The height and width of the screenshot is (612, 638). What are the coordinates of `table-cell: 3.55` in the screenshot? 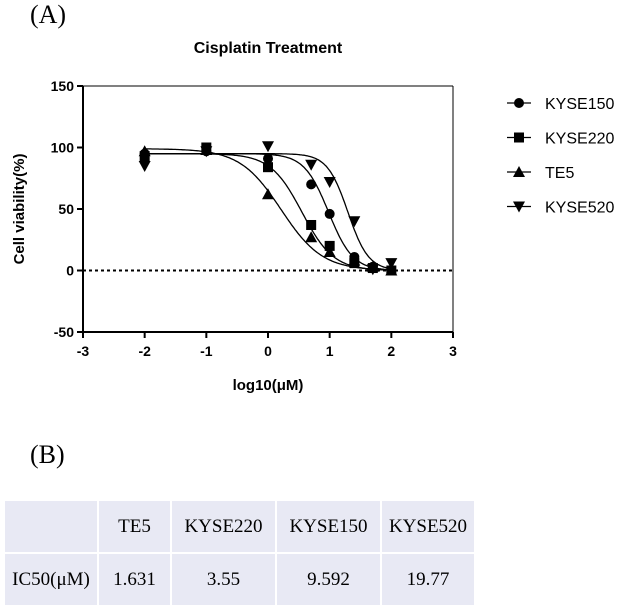 It's located at (223, 579).